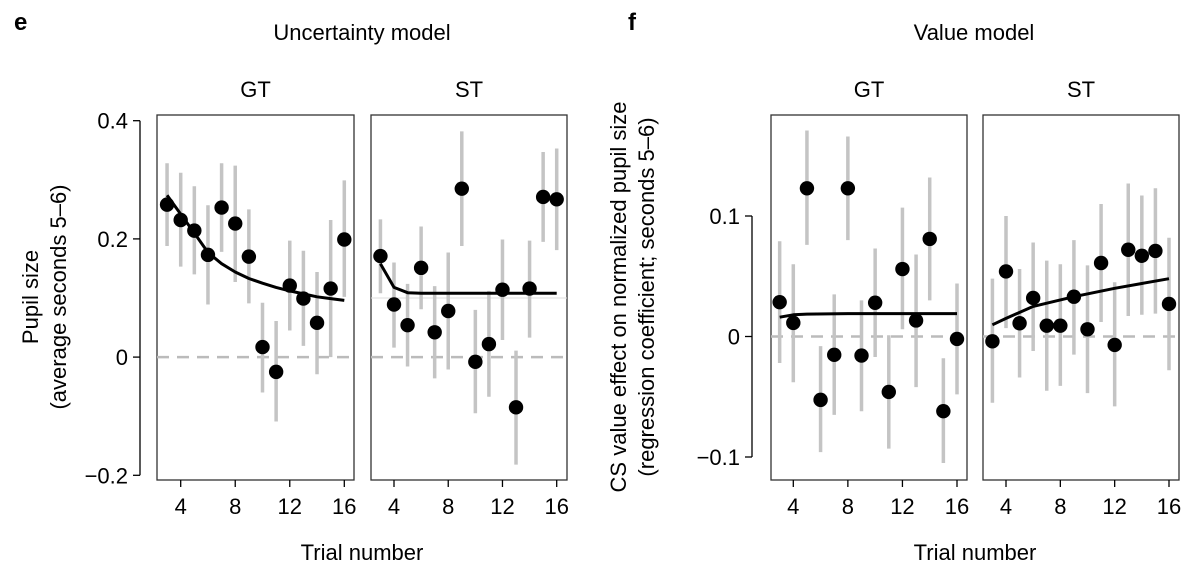 The image size is (1200, 586). I want to click on chart-title: Uncertainty model, so click(361, 32).